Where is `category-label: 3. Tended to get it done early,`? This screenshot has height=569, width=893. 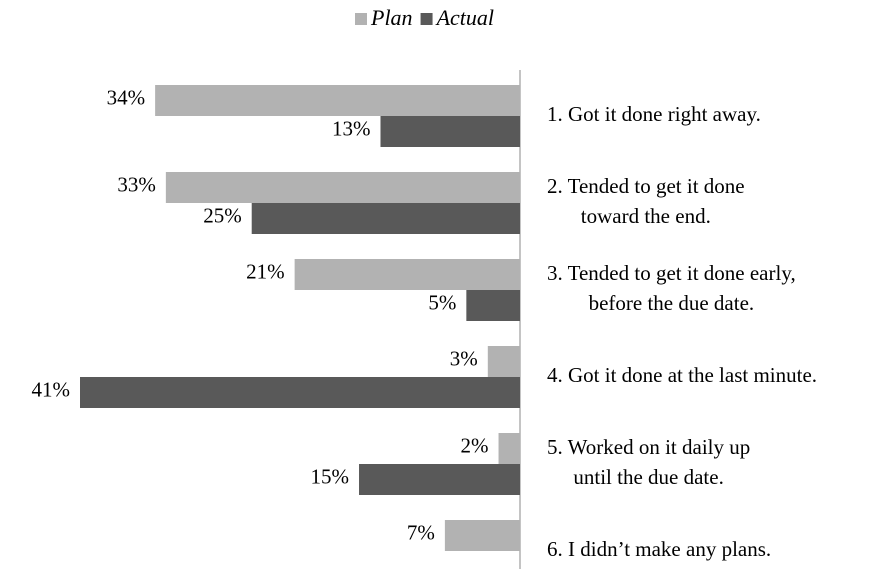 category-label: 3. Tended to get it done early, is located at coordinates (671, 273).